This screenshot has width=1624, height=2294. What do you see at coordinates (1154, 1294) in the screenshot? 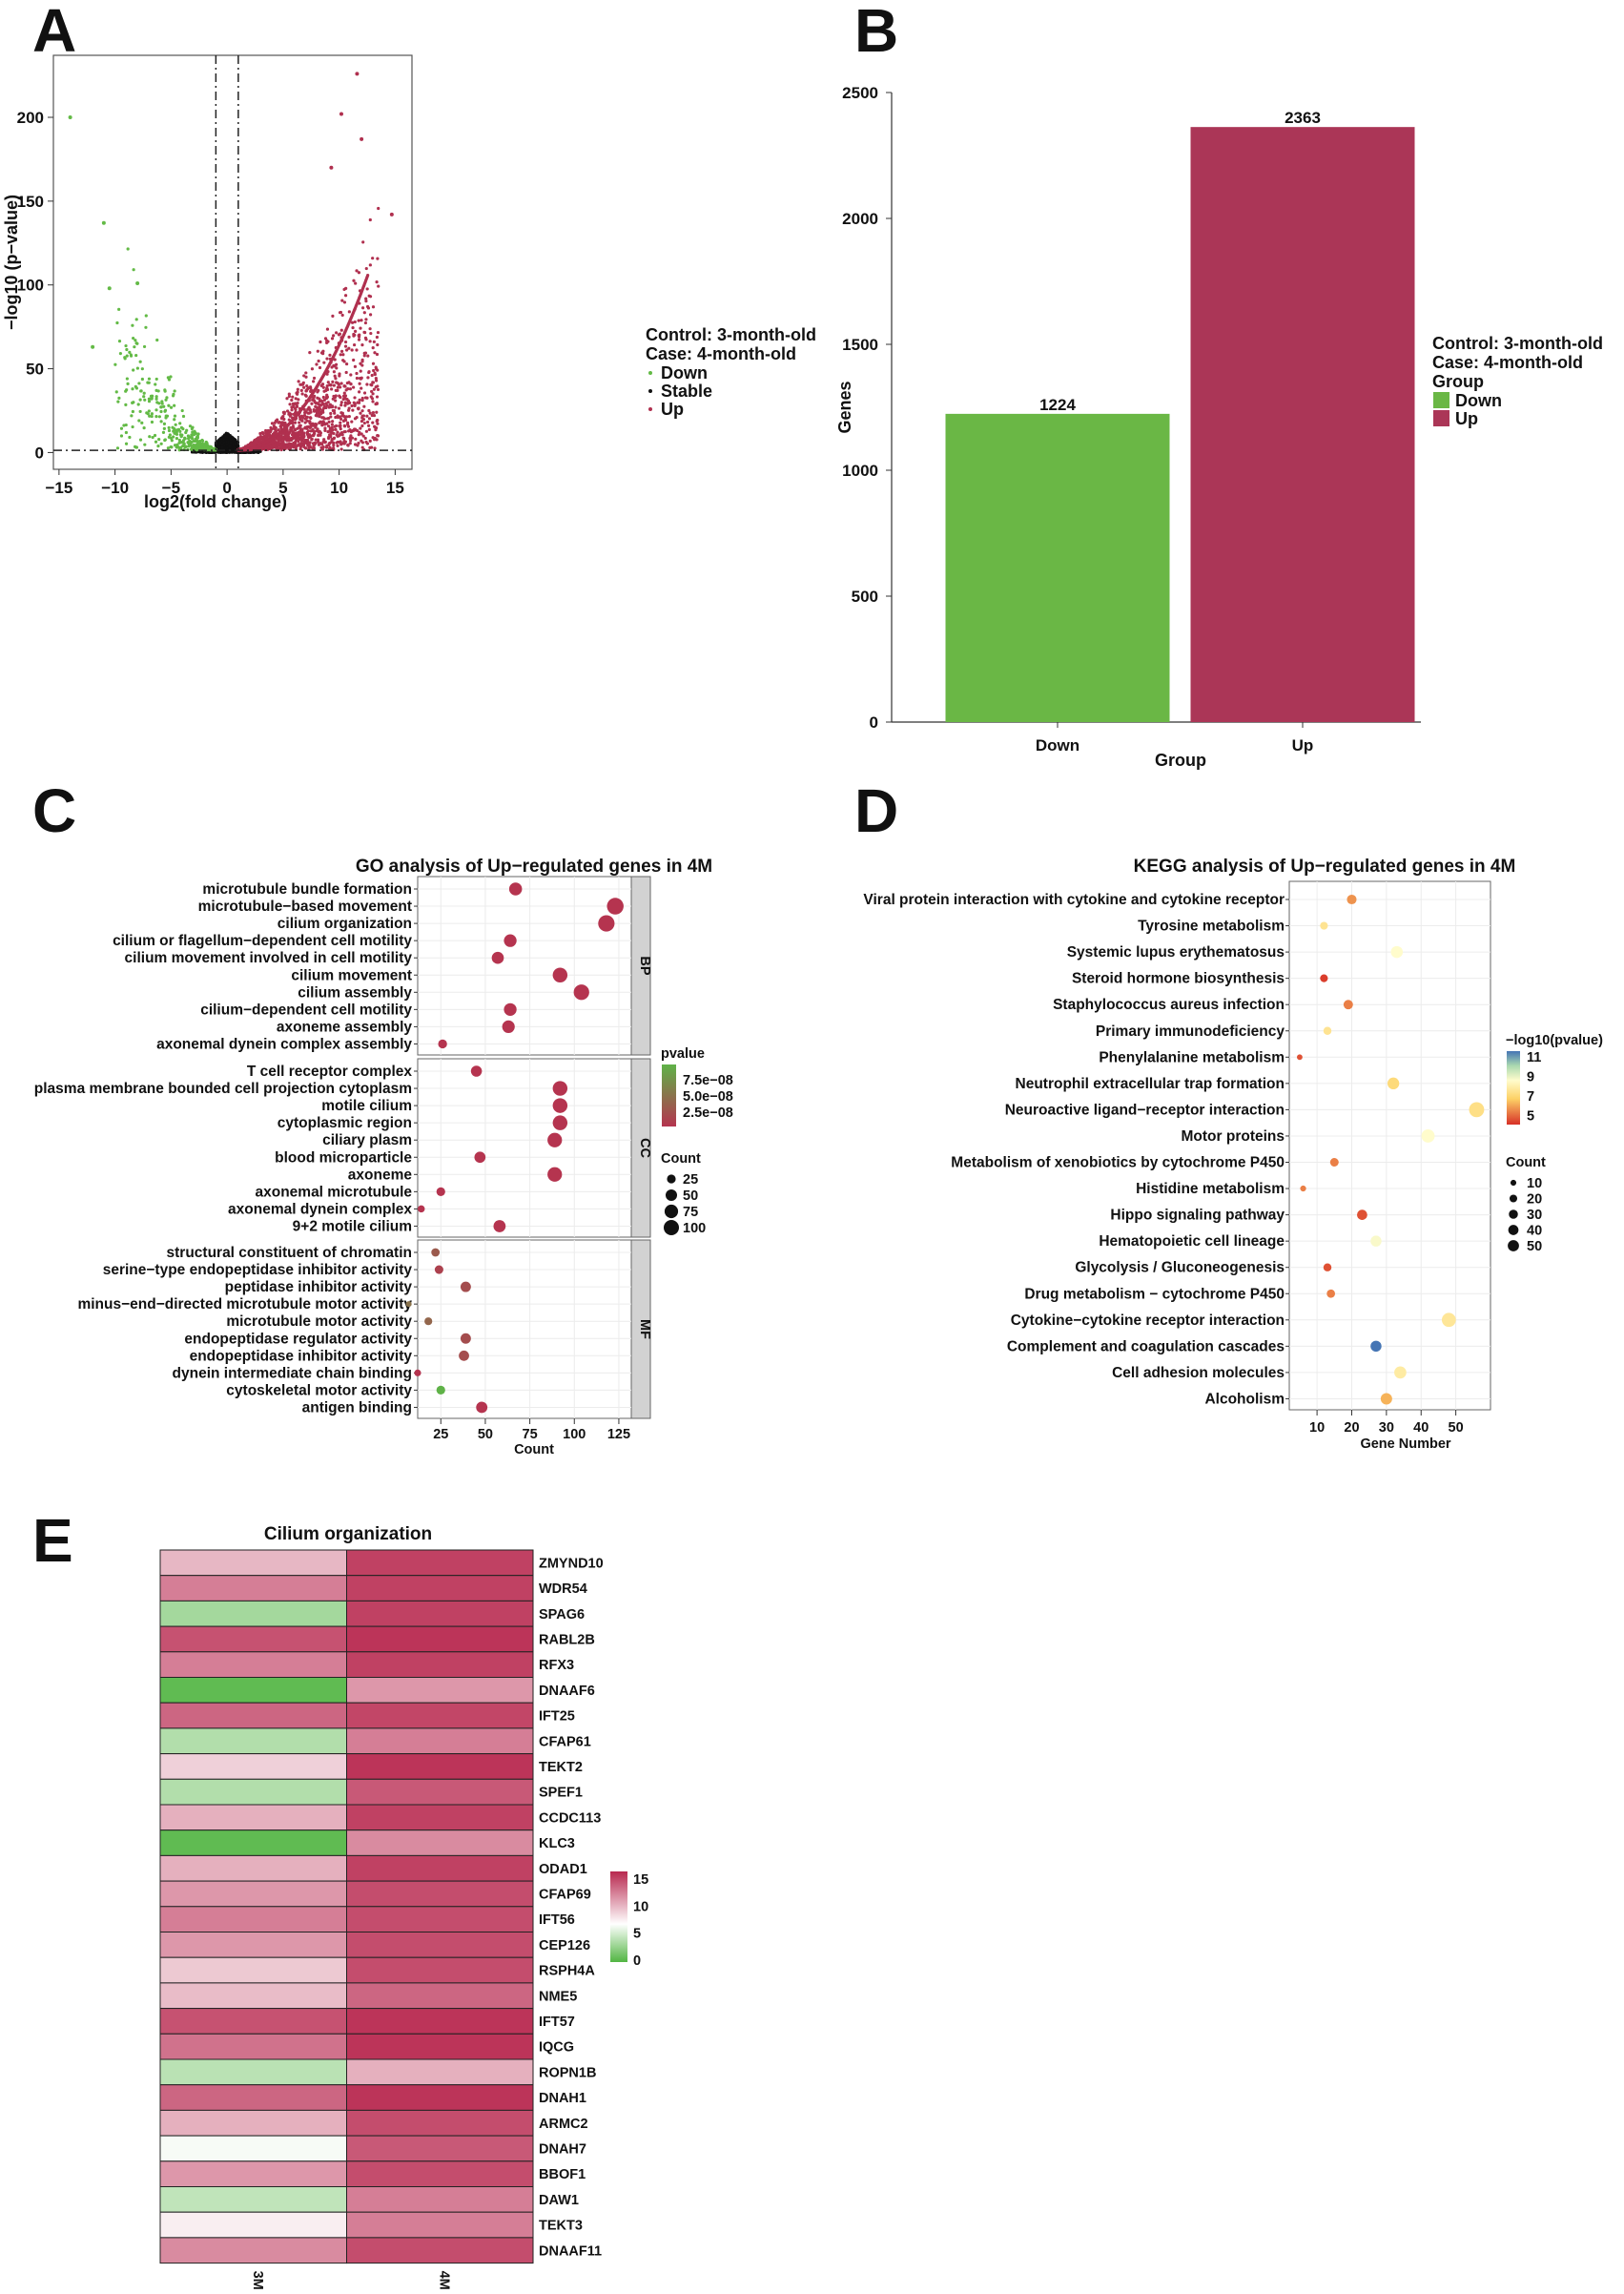
I see `term-label: Drug metabolism − cytochrome P450` at bounding box center [1154, 1294].